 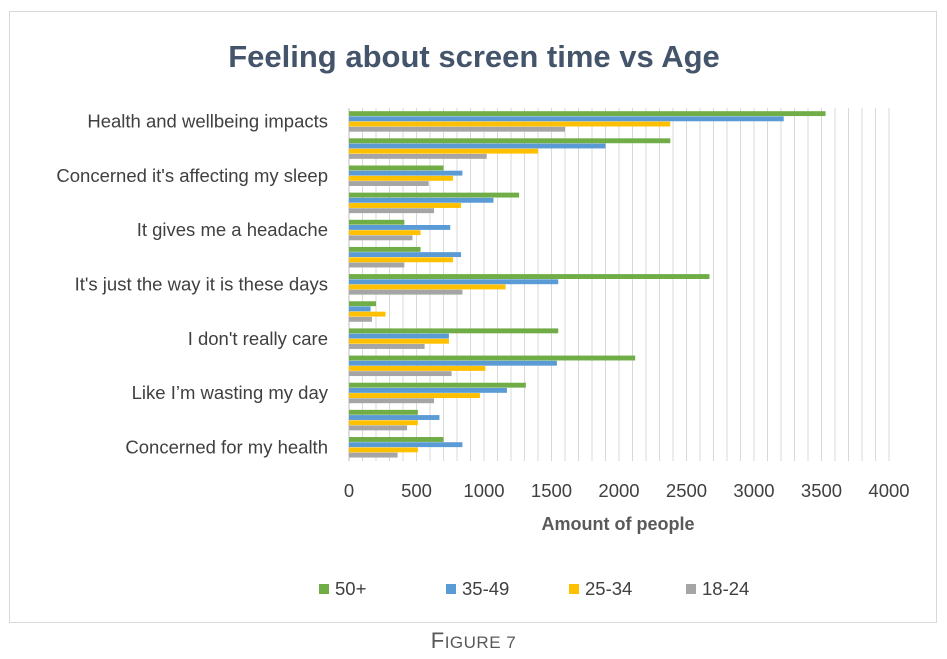 I want to click on x-tick-label: 4000, so click(x=888, y=490).